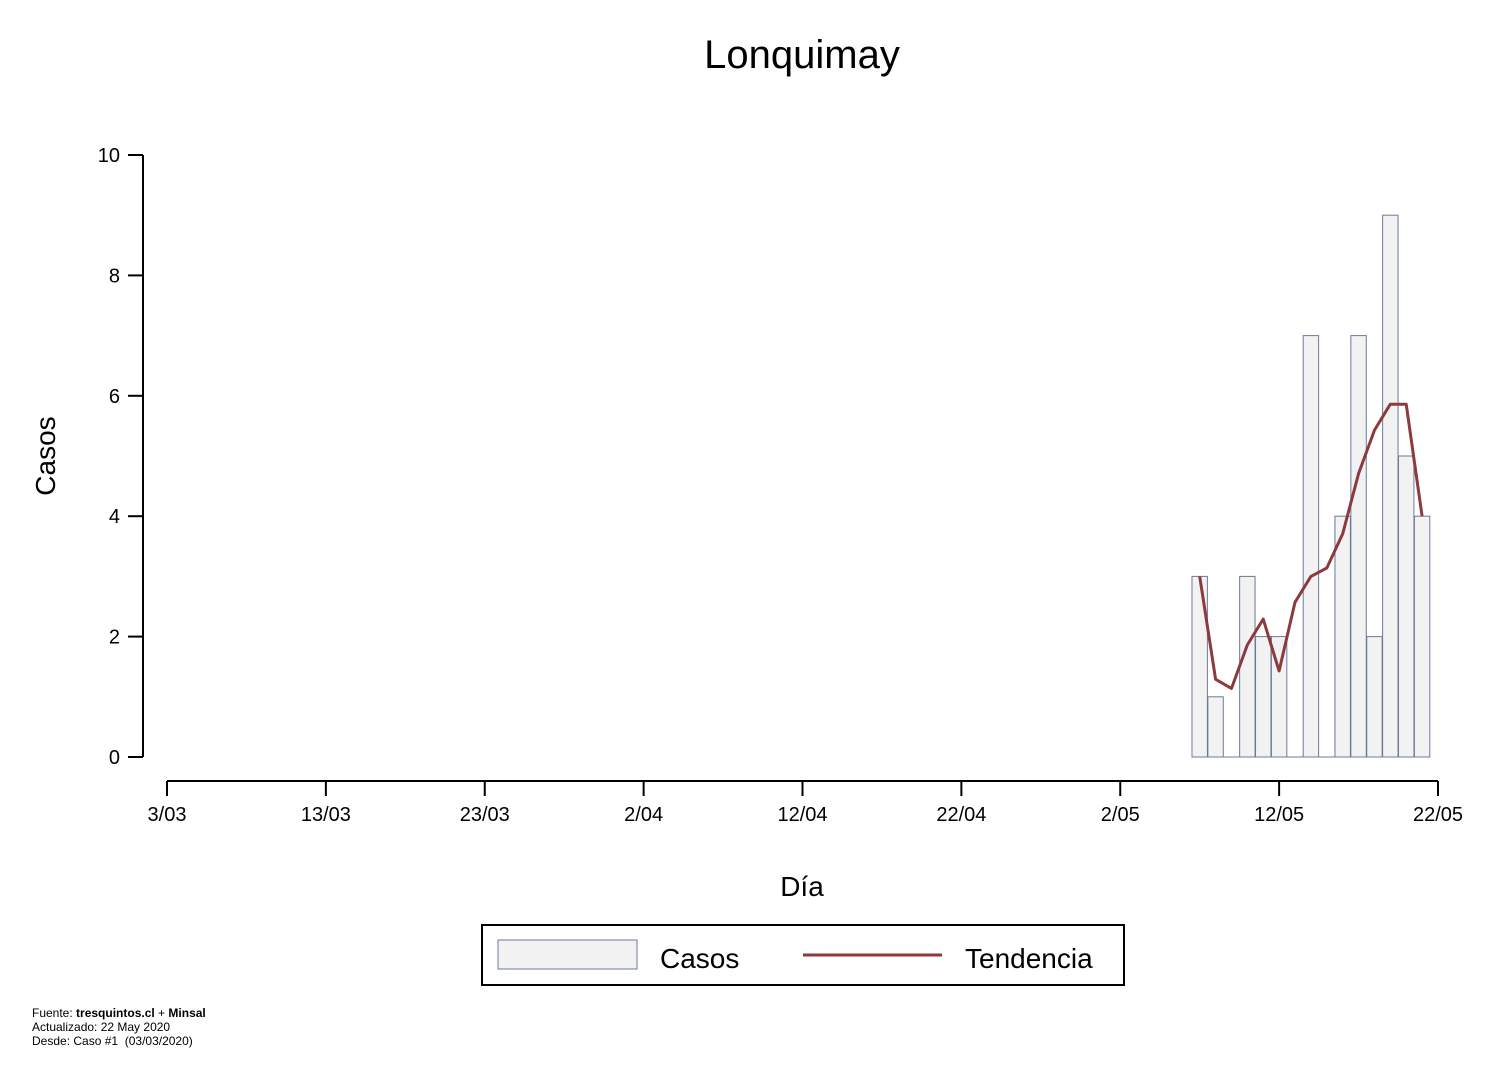  What do you see at coordinates (112, 1041) in the screenshot?
I see `footer-since: Desde: Caso #1 (03/03/2020)` at bounding box center [112, 1041].